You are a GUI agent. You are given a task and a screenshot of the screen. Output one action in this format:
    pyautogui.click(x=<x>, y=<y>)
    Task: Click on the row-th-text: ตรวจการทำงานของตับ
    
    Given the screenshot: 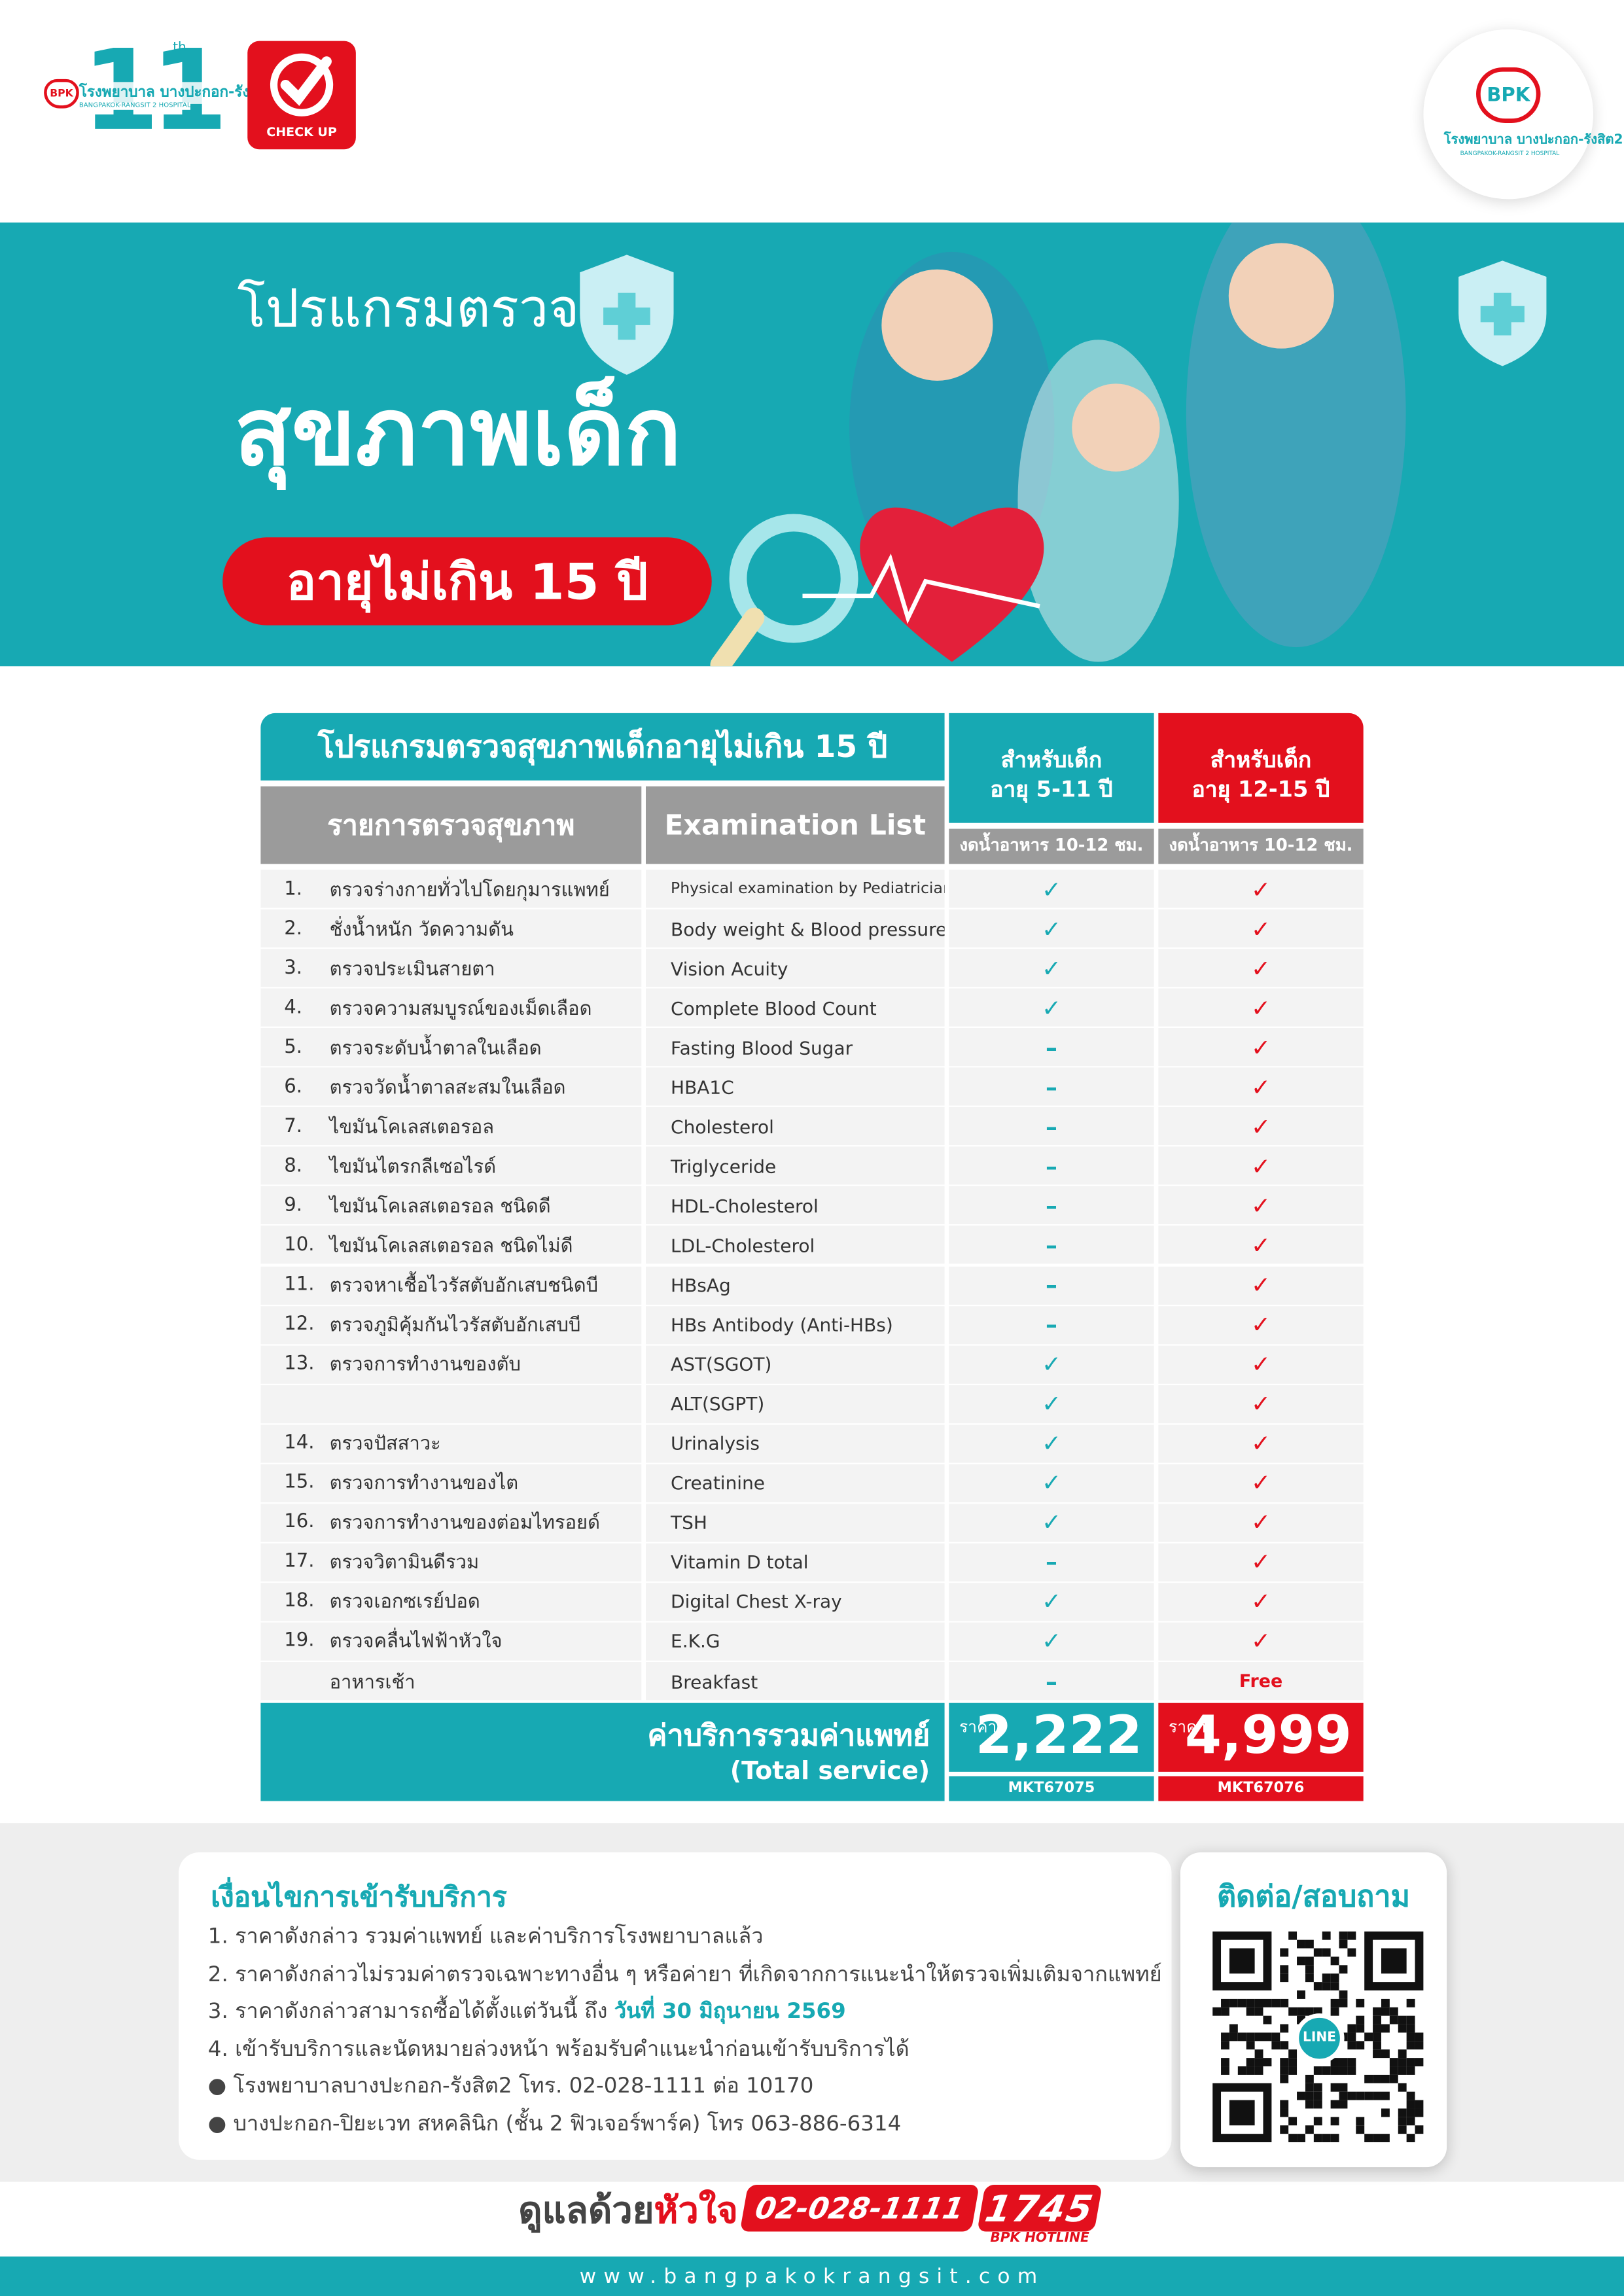 What is the action you would take?
    pyautogui.click(x=425, y=1366)
    